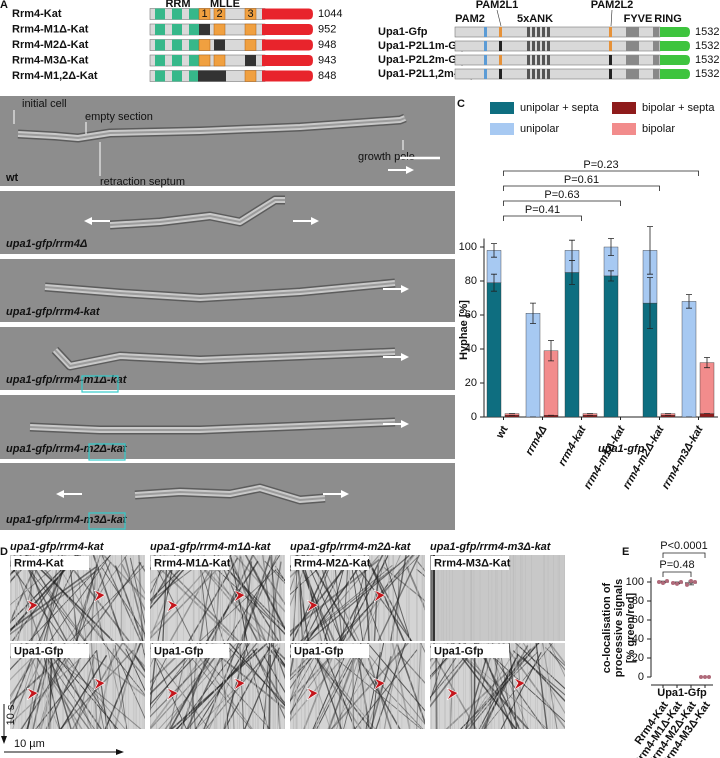 The image size is (720, 758). What do you see at coordinates (46, 244) in the screenshot?
I see `strain-label: upa1-gfp/rrm4Δ` at bounding box center [46, 244].